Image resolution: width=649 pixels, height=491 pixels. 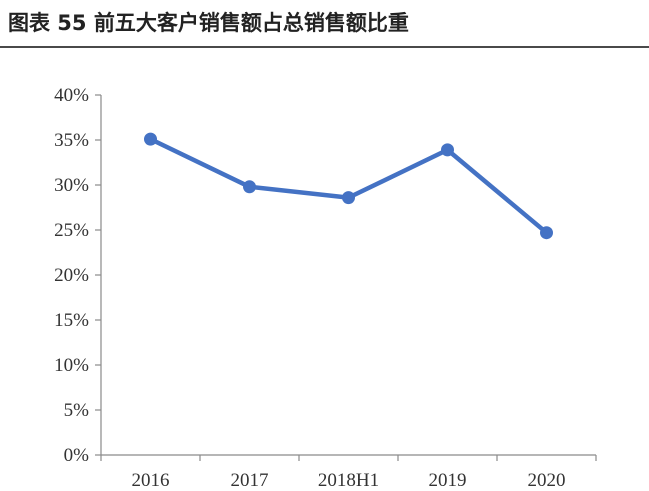 I want to click on x-tick-label: 2020, so click(x=547, y=480).